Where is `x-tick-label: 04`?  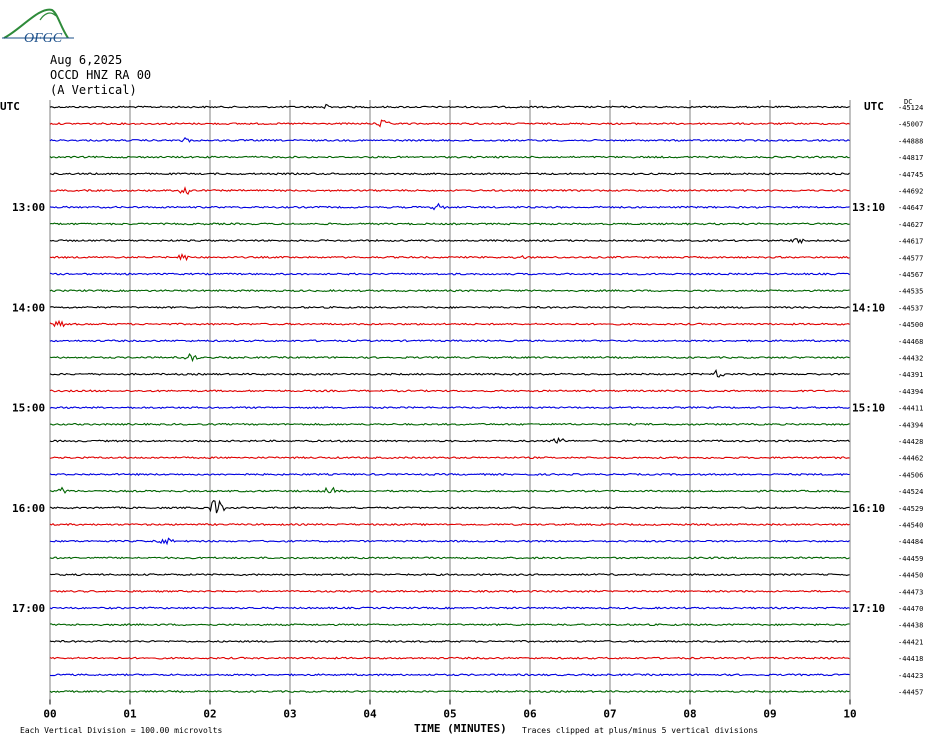 x-tick-label: 04 is located at coordinates (370, 714).